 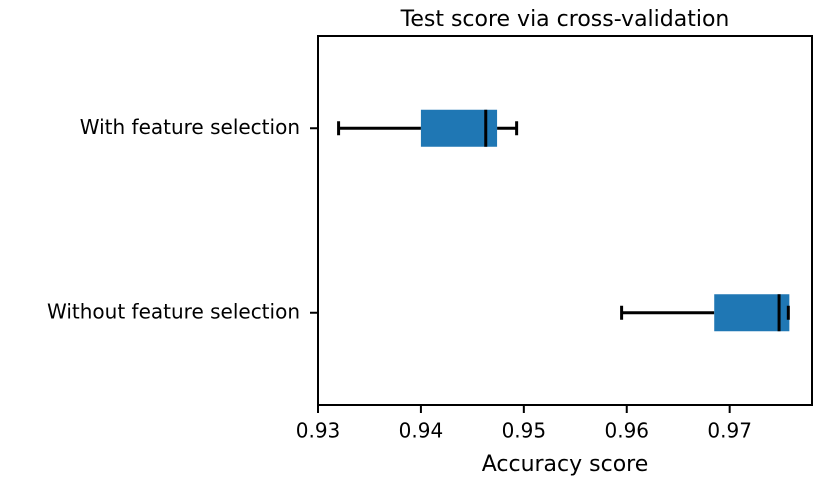 What do you see at coordinates (565, 464) in the screenshot?
I see `x-axis-label: Accuracy score` at bounding box center [565, 464].